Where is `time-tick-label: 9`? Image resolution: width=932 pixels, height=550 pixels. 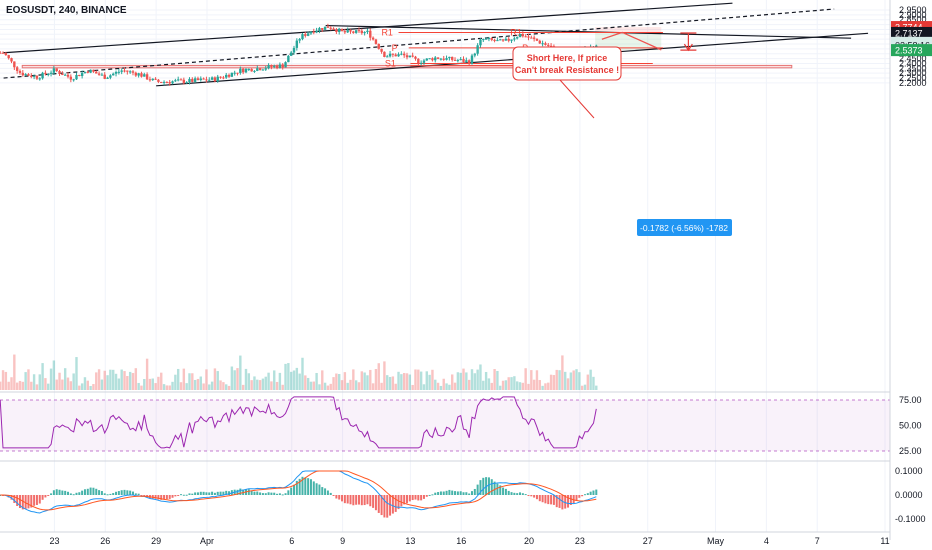
time-tick-label: 9 is located at coordinates (342, 541).